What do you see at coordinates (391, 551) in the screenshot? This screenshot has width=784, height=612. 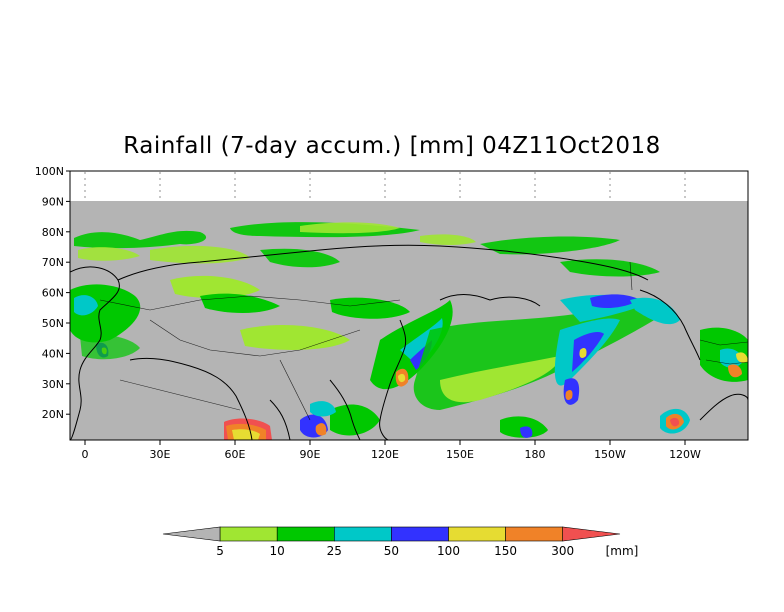 I see `colorbar-label: 50` at bounding box center [391, 551].